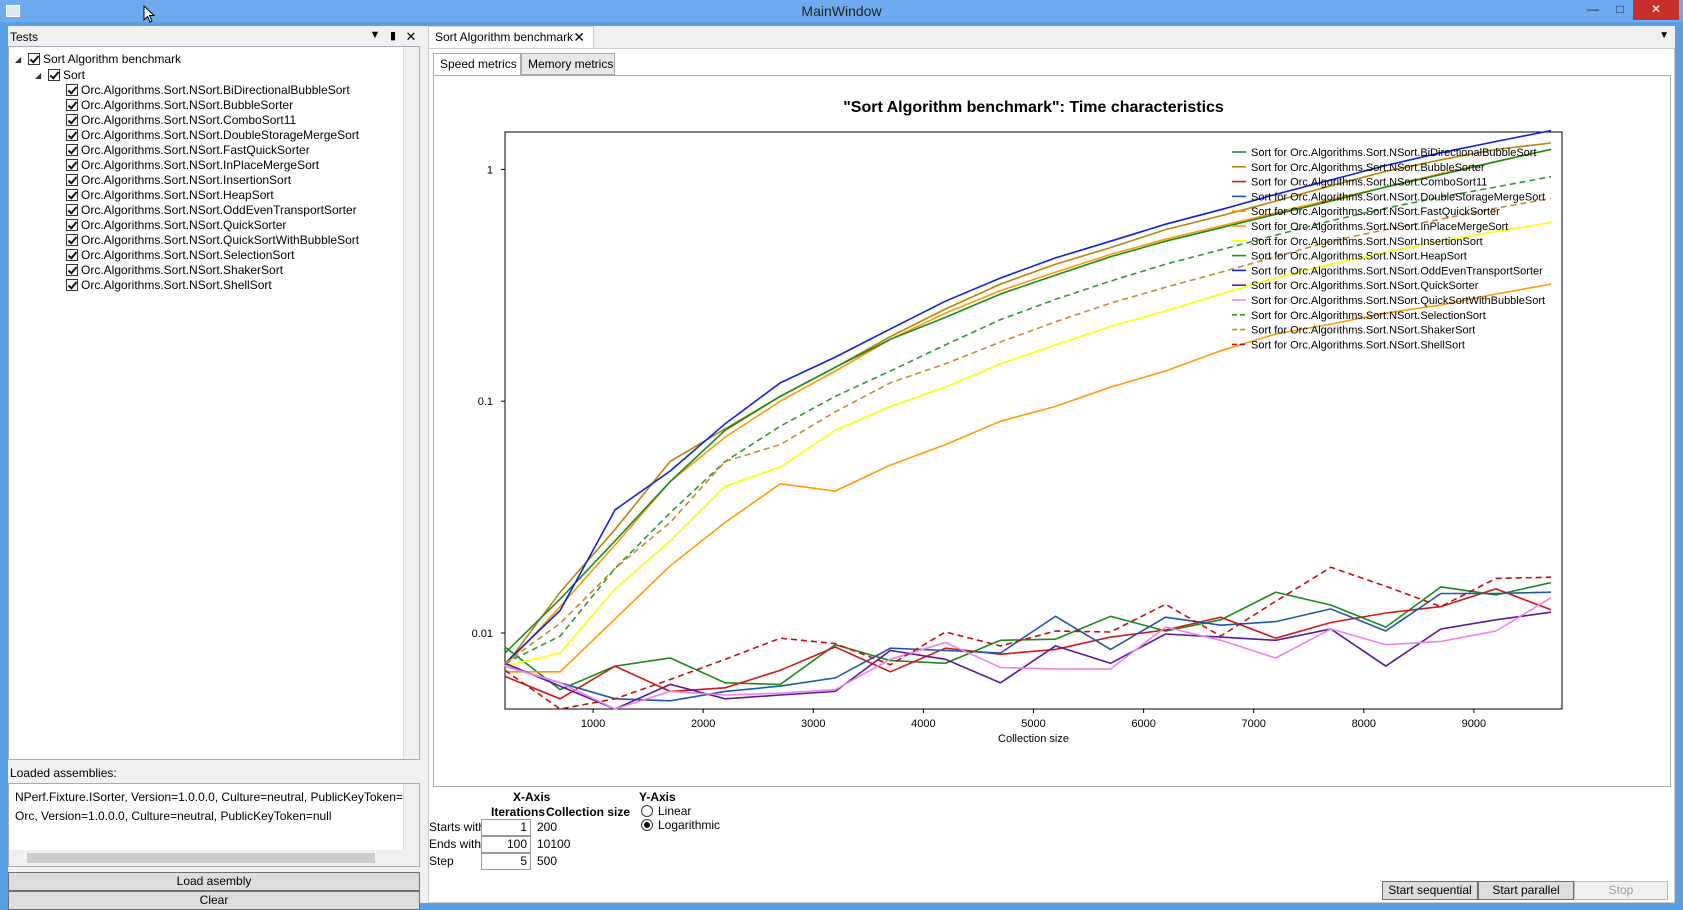 Image resolution: width=1683 pixels, height=910 pixels. What do you see at coordinates (547, 827) in the screenshot?
I see `start-size-value: 200` at bounding box center [547, 827].